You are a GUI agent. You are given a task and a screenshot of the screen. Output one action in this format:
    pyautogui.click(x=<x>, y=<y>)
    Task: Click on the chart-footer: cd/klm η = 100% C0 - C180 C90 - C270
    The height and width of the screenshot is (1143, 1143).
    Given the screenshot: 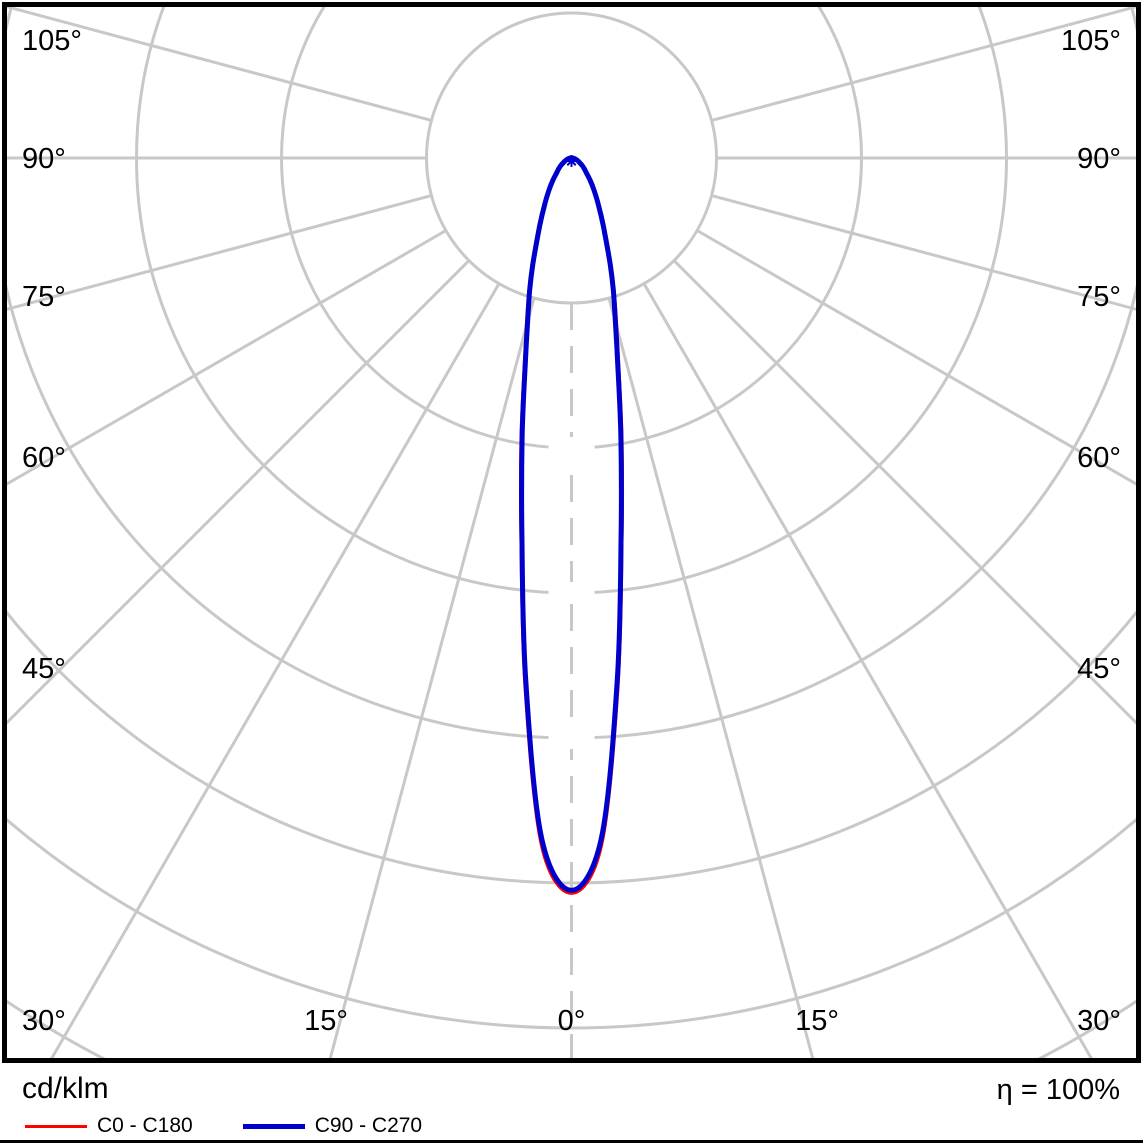 What is the action you would take?
    pyautogui.click(x=571, y=1104)
    